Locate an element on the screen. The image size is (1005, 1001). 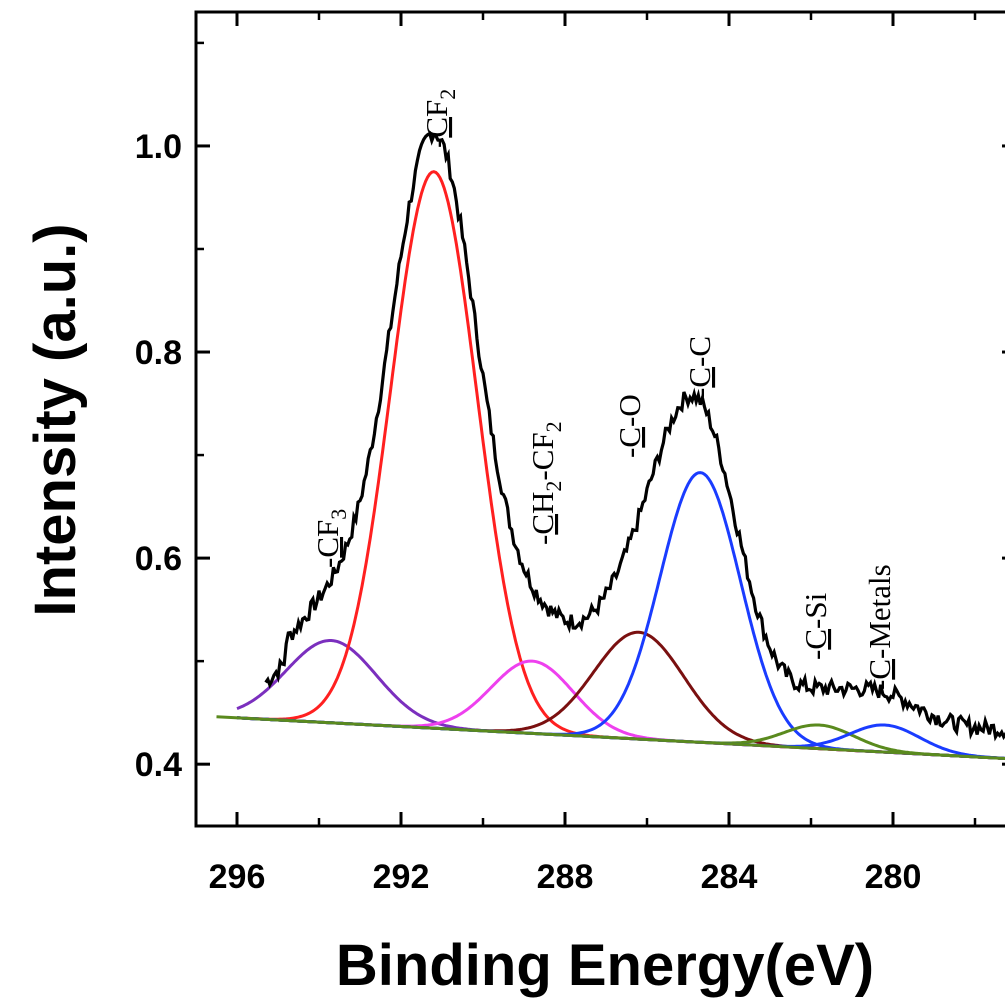
y-tick-label: 0.6 is located at coordinates (158, 559).